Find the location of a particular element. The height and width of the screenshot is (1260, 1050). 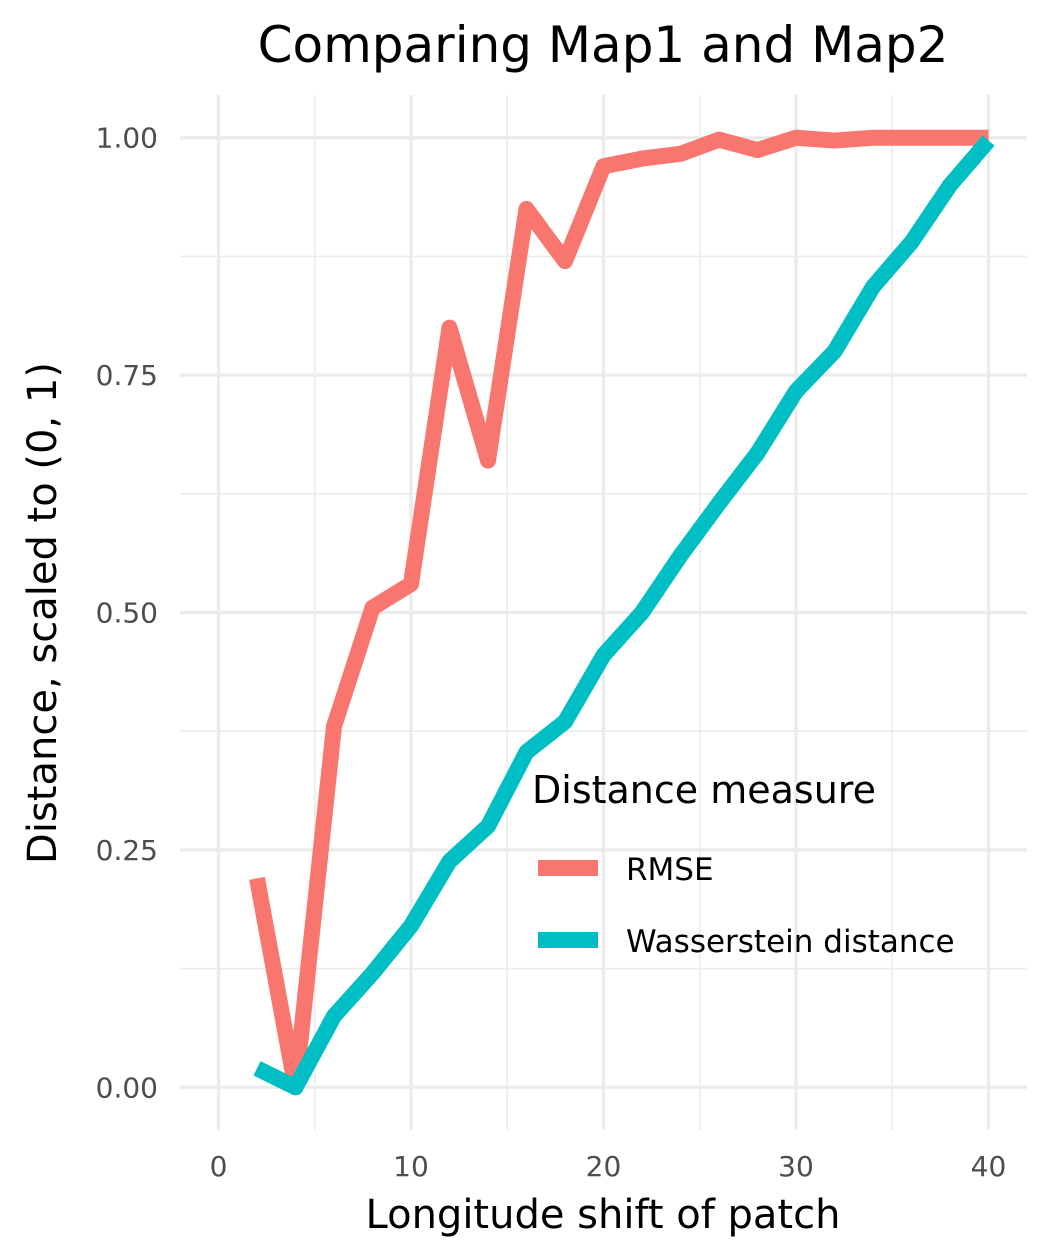

legend-label-wasserstein: Wasserstein distance is located at coordinates (790, 942).